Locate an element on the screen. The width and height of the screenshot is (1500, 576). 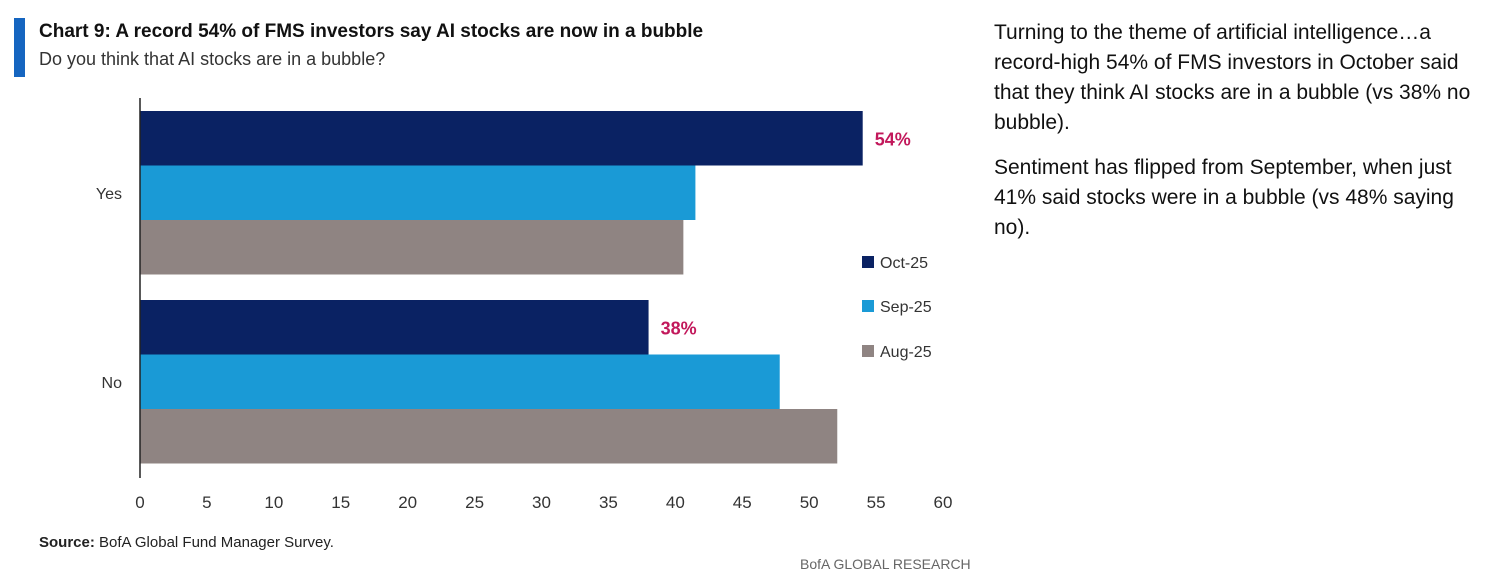
x-tick-label: 5 is located at coordinates (206, 502).